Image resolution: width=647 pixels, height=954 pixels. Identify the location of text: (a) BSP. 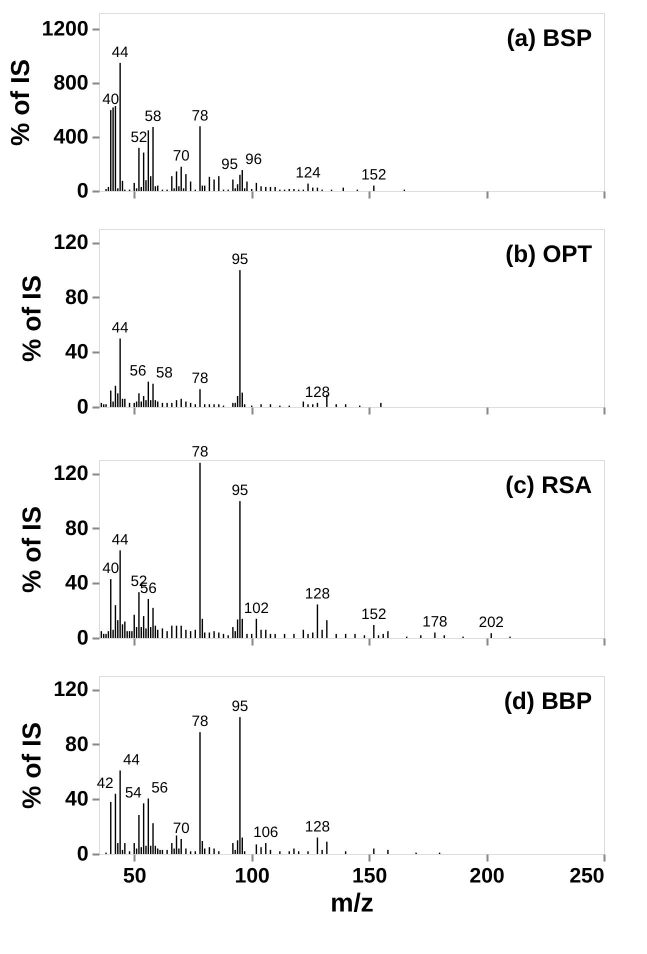
(549, 38).